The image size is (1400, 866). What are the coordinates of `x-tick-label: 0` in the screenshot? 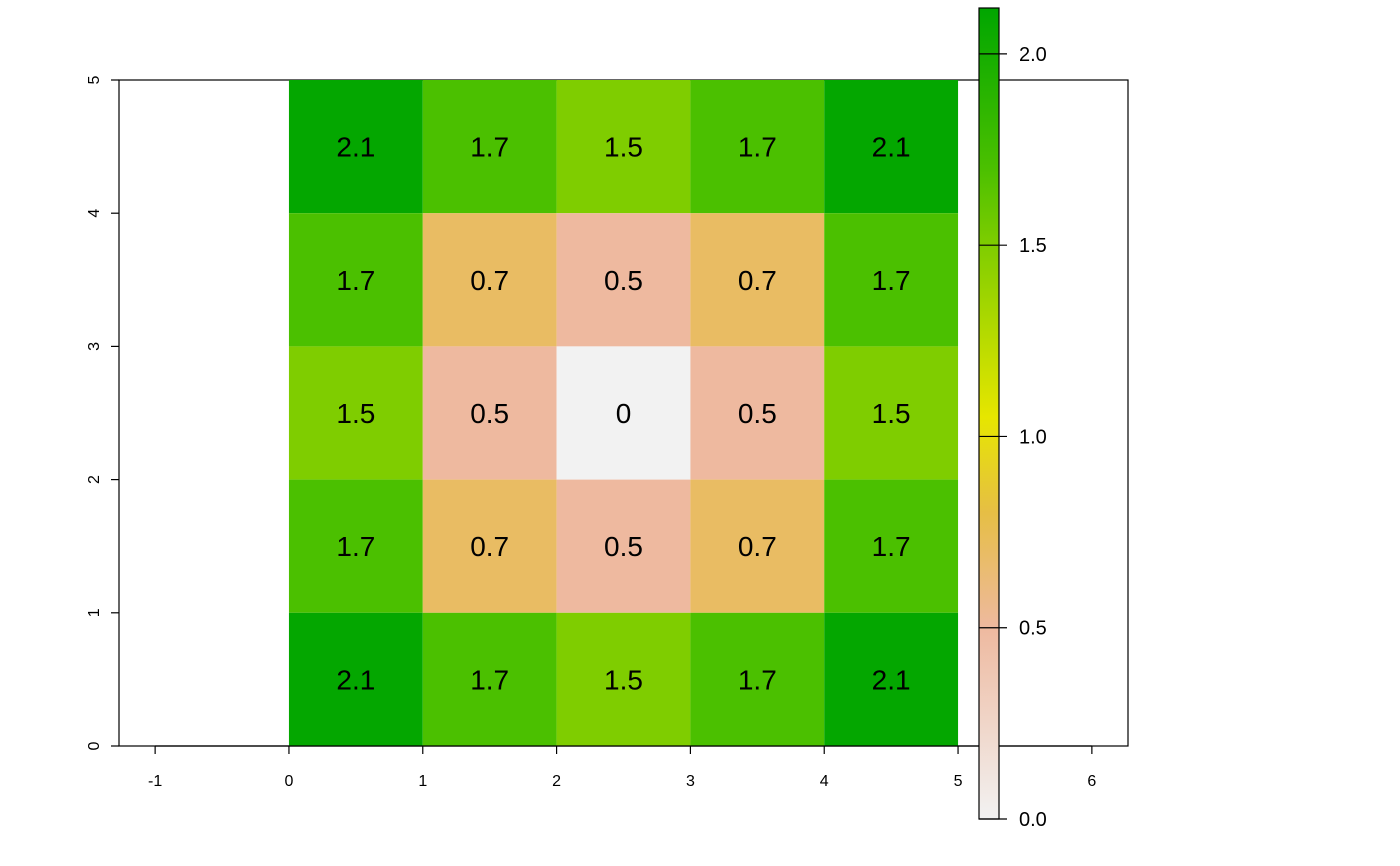 It's located at (288, 781).